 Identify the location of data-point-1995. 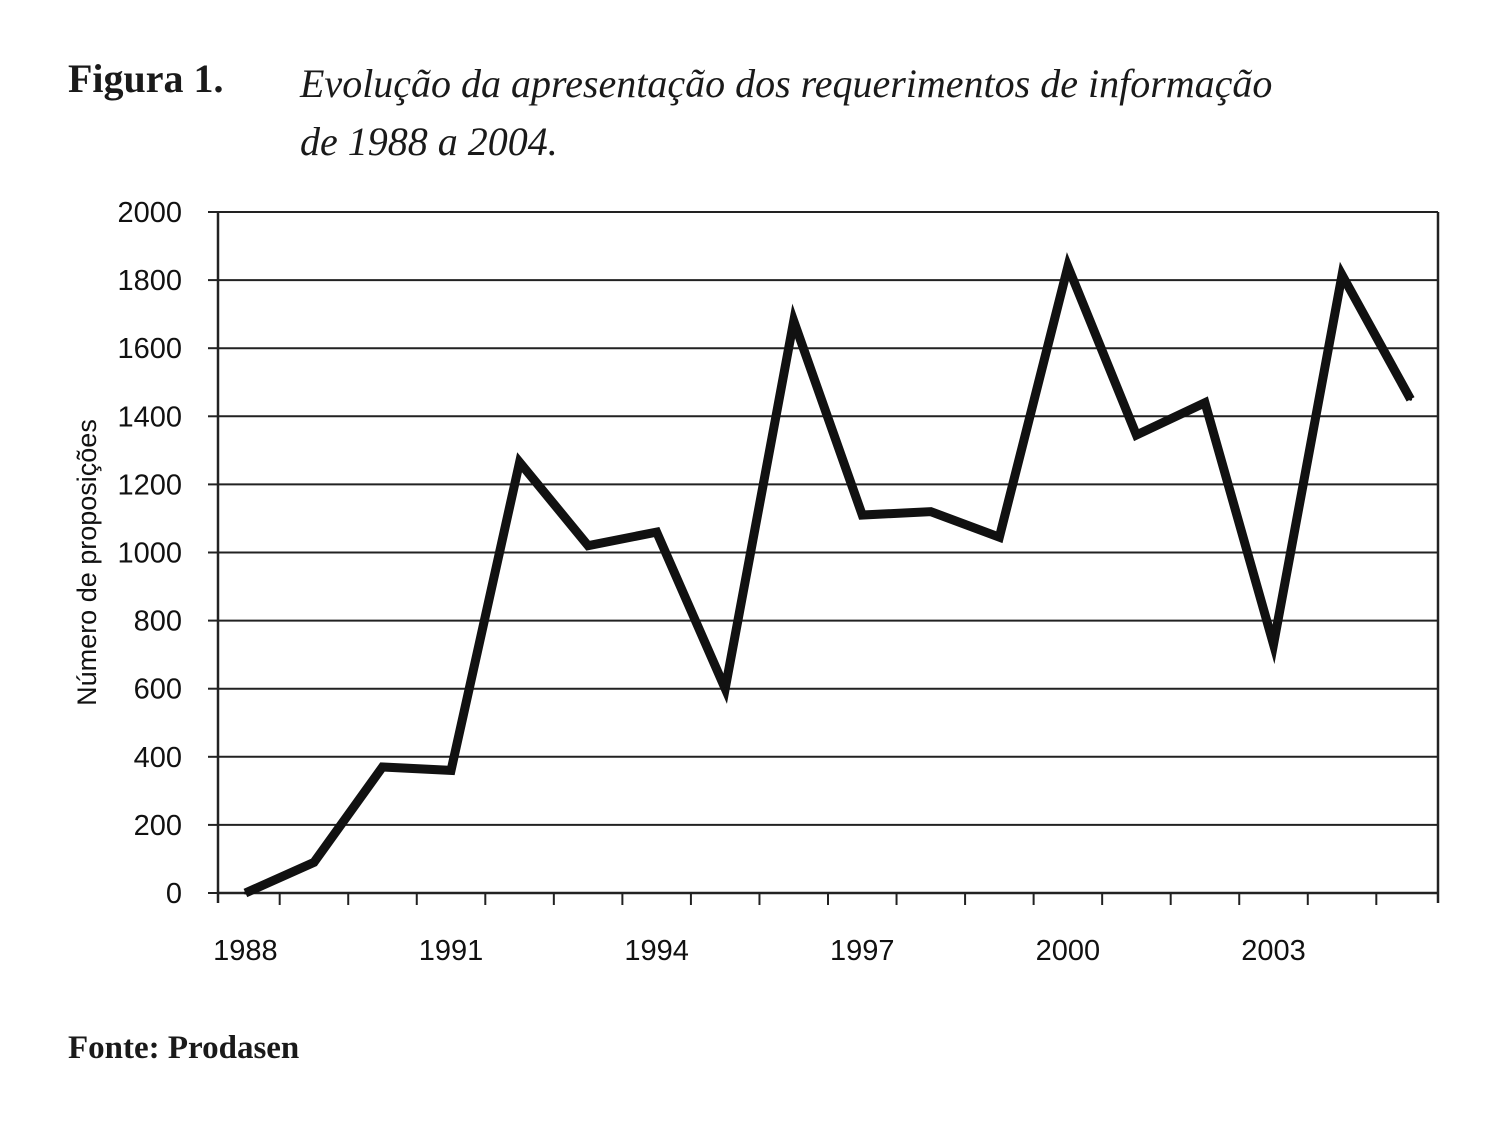
(725, 689).